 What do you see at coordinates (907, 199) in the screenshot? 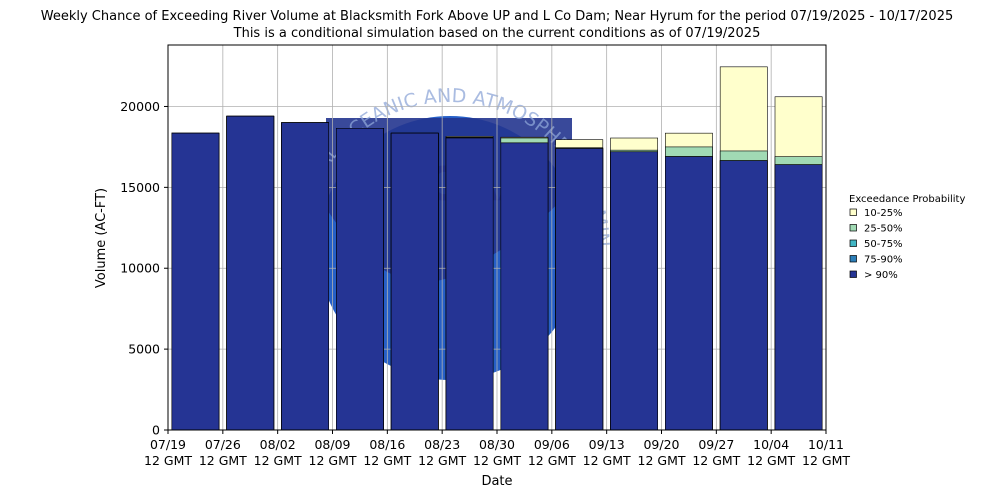
I see `legend-title: Exceedance Probability` at bounding box center [907, 199].